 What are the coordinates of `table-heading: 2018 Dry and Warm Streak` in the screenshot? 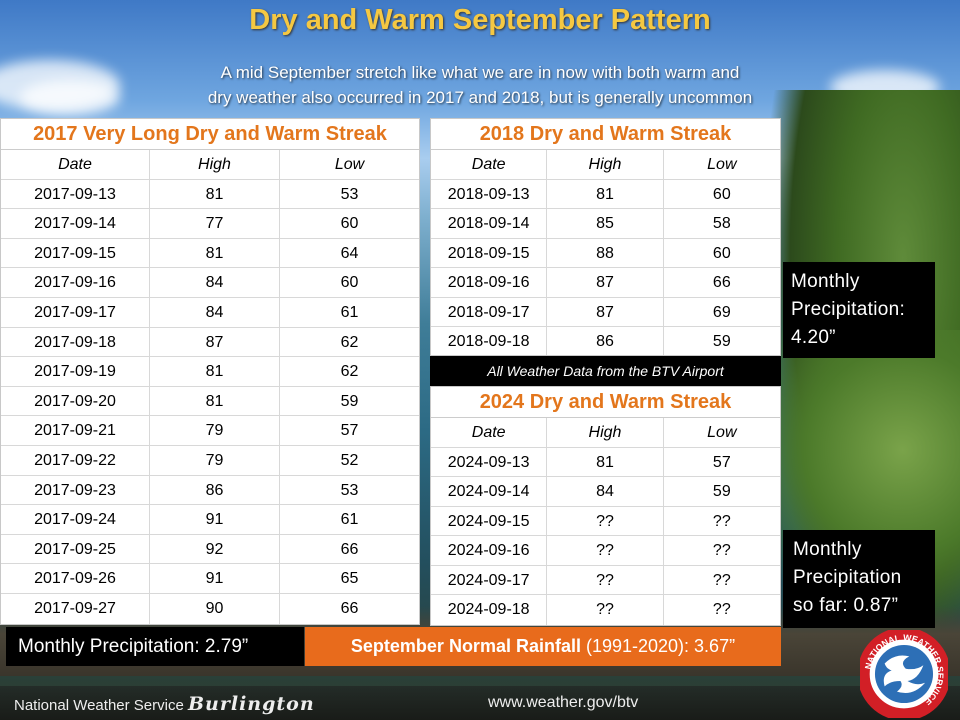 It's located at (605, 134).